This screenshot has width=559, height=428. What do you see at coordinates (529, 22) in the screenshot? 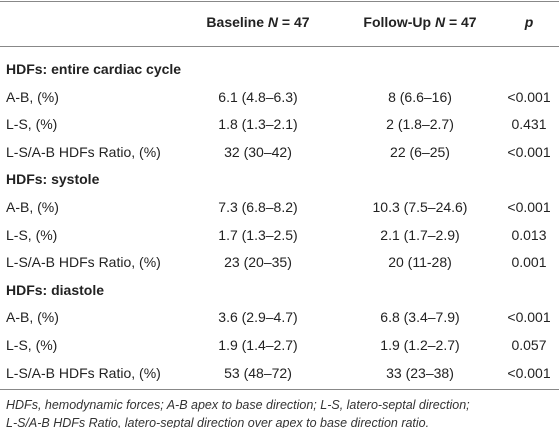
I see `header-p: p` at bounding box center [529, 22].